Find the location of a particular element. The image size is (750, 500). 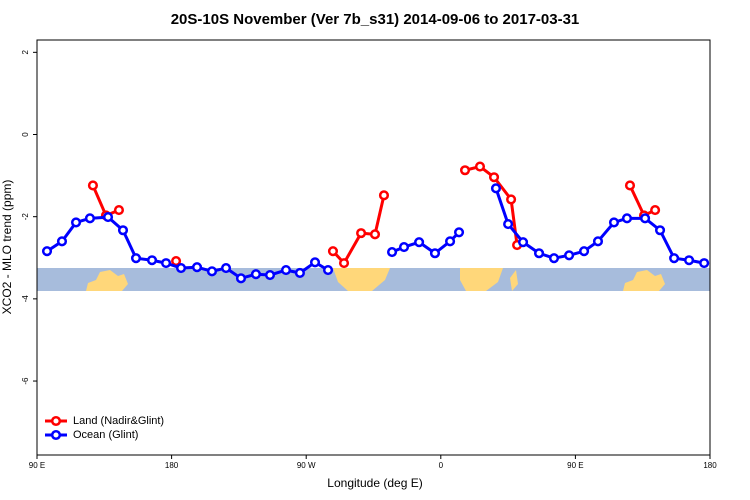

y-tick-label: 0 is located at coordinates (25, 134).